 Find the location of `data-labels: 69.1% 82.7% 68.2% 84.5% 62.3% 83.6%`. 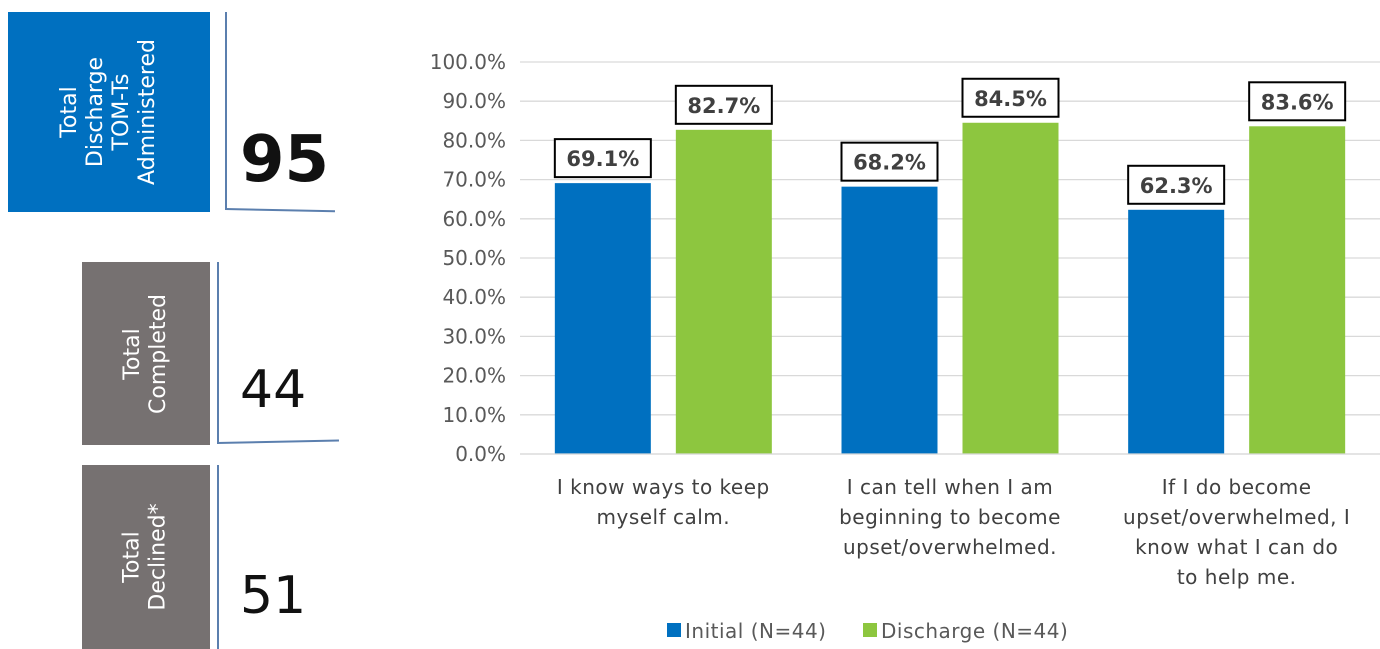

data-labels: 69.1% 82.7% 68.2% 84.5% 62.3% 83.6% is located at coordinates (950, 141).